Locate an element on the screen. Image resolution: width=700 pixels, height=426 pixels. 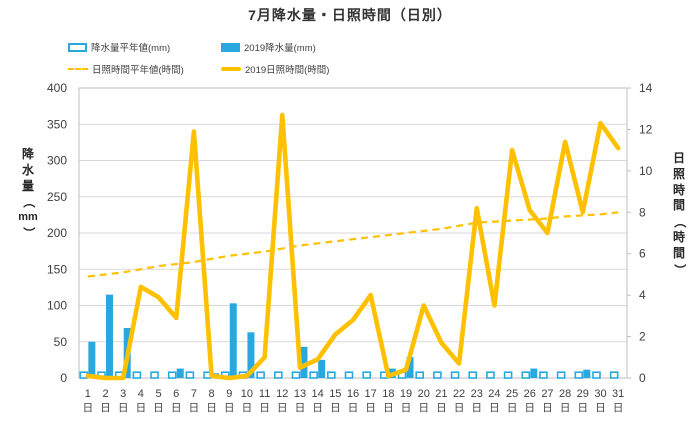
left-tick-label: 400 is located at coordinates (57, 88).